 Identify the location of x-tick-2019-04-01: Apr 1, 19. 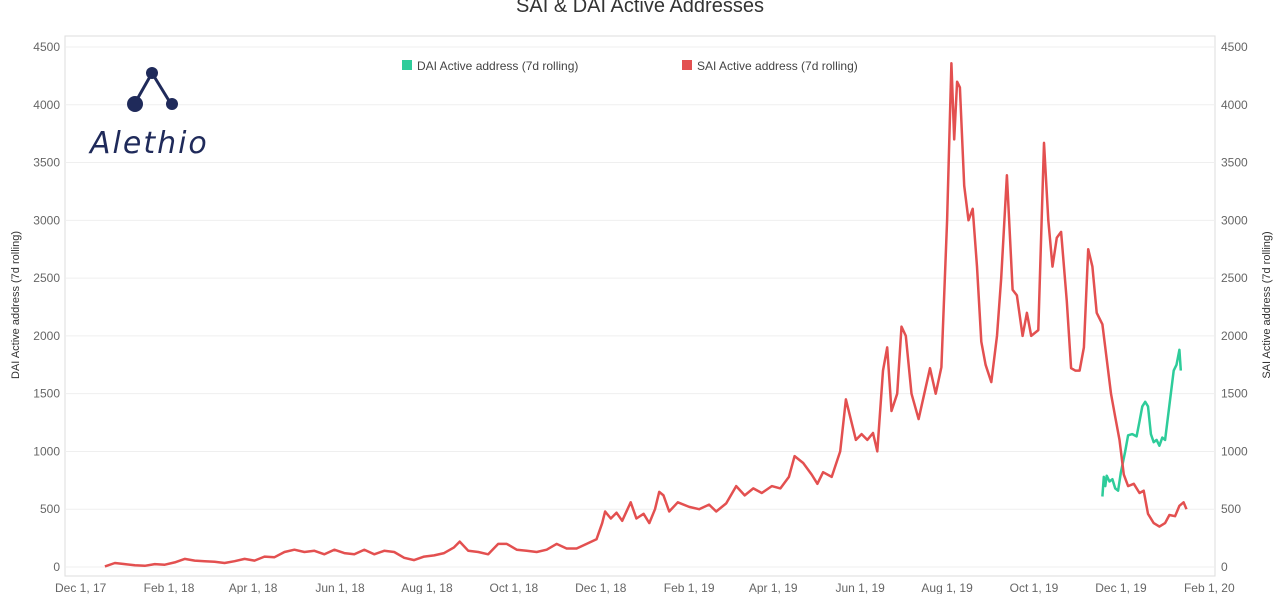
(773, 587).